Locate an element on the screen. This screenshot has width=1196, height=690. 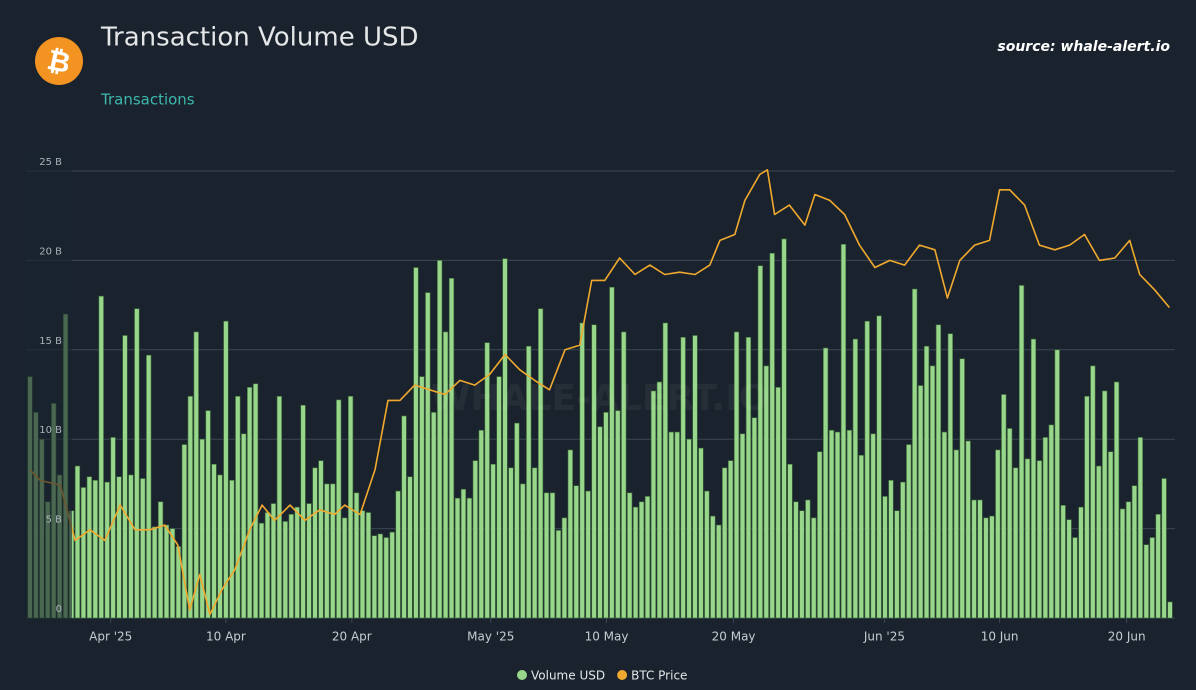
x-tick-label: May '25 is located at coordinates (490, 637).